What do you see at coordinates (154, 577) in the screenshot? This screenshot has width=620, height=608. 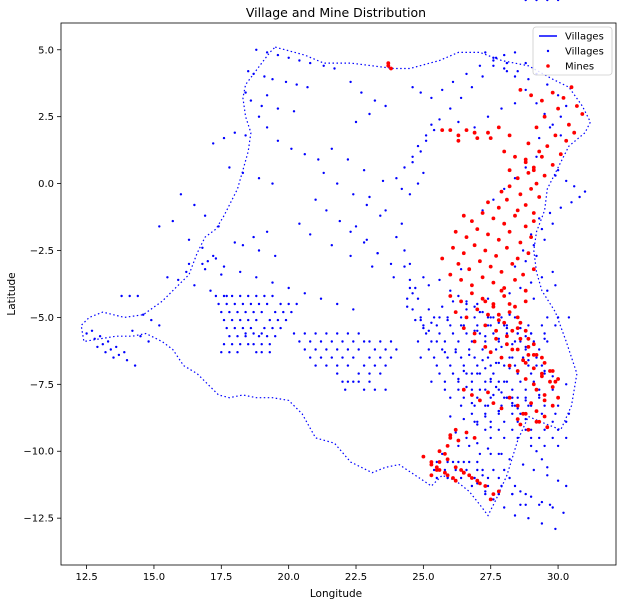 I see `x-tick-label: 15.0` at bounding box center [154, 577].